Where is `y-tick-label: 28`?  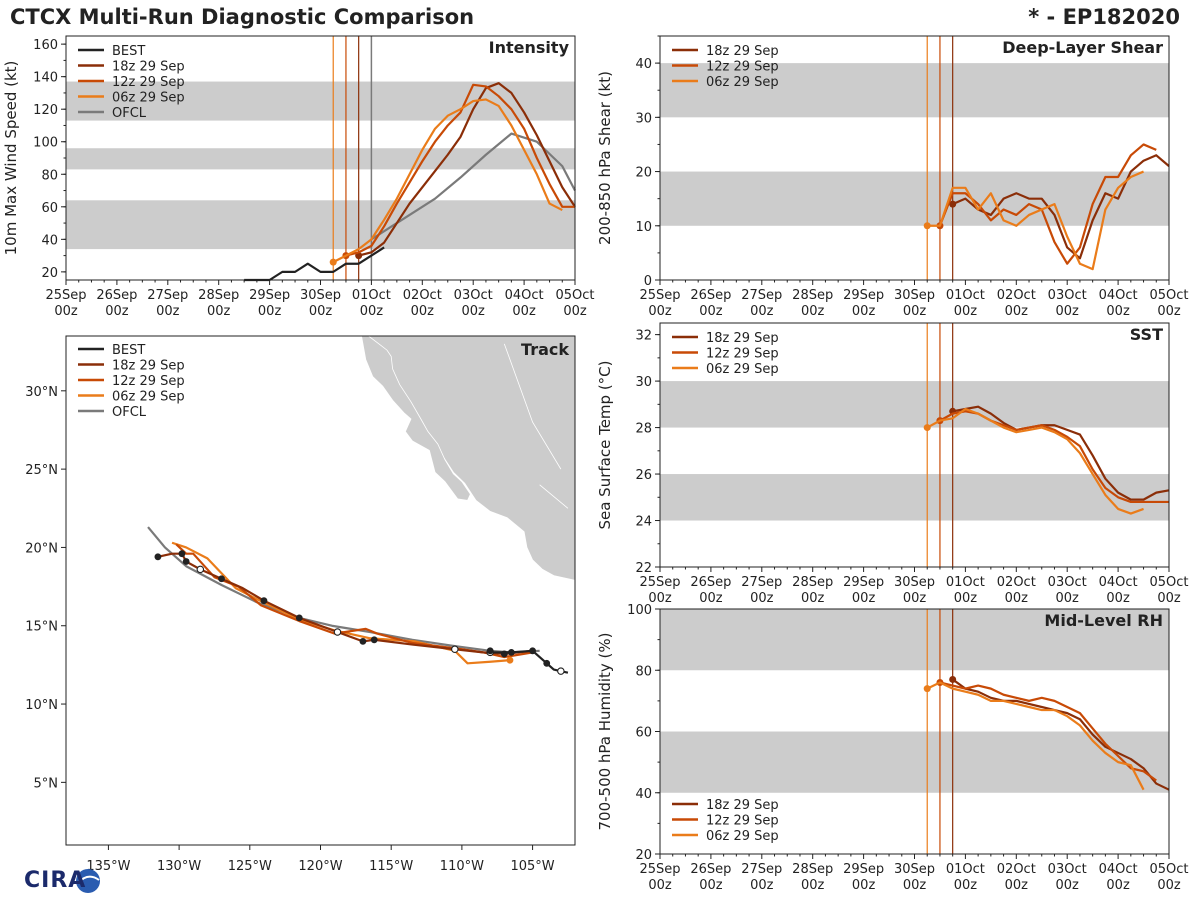 y-tick-label: 28 is located at coordinates (643, 429).